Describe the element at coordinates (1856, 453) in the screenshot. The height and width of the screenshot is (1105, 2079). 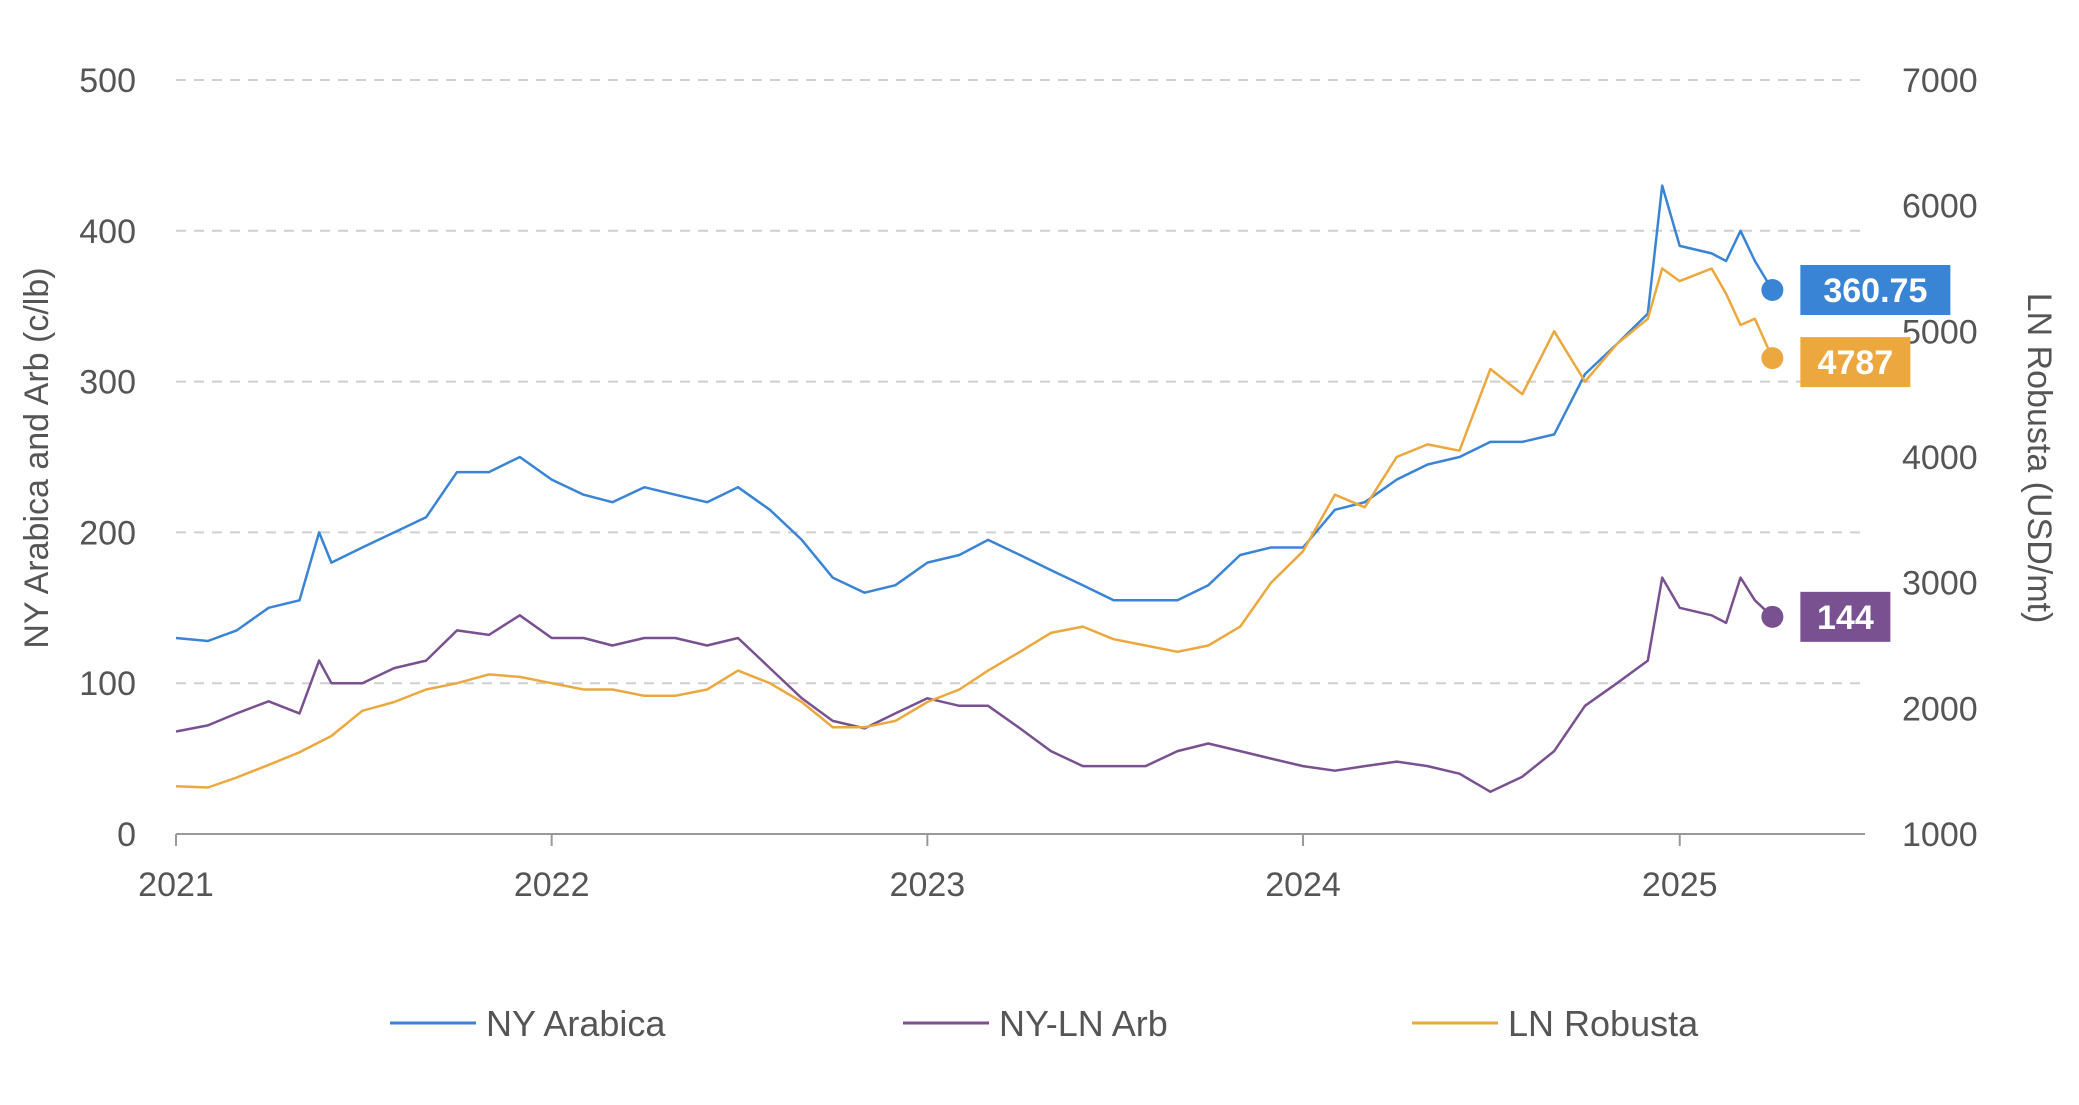
I see `end-label-layer: 360.75 144 4787` at that location.